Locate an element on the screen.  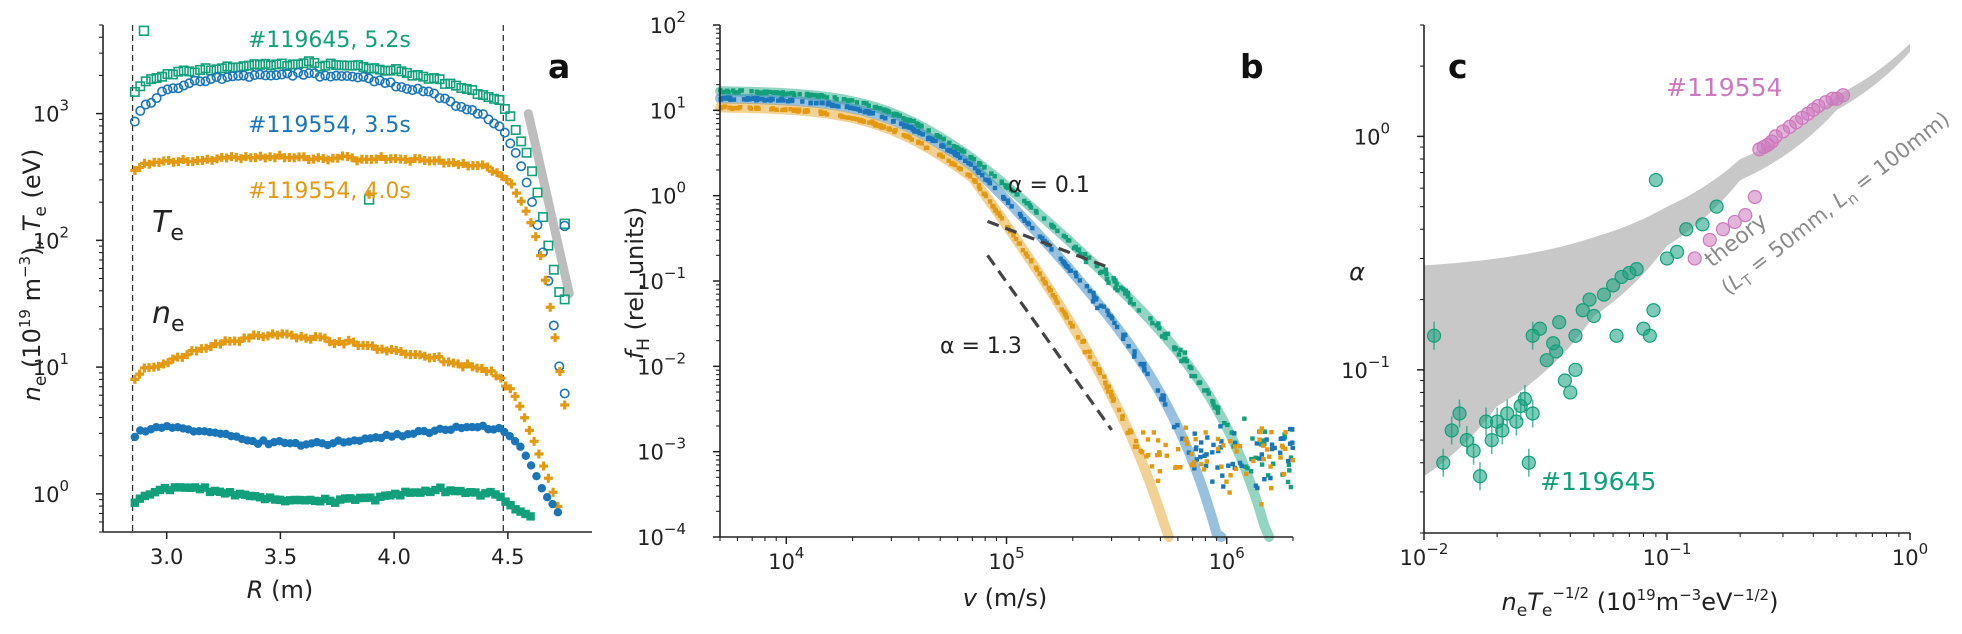
label-ne: ne is located at coordinates (168, 316).